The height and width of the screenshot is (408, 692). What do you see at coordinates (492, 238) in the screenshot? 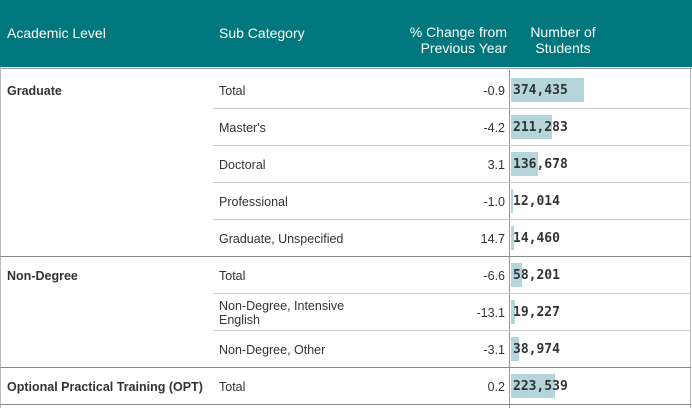
I see `percent-change: 14.7` at bounding box center [492, 238].